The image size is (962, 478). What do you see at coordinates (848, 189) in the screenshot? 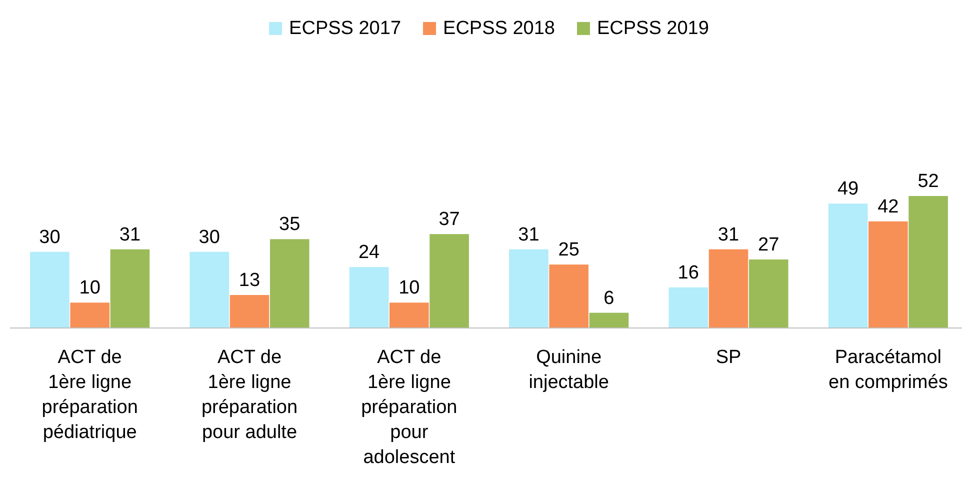
I see `data-label: 49` at bounding box center [848, 189].